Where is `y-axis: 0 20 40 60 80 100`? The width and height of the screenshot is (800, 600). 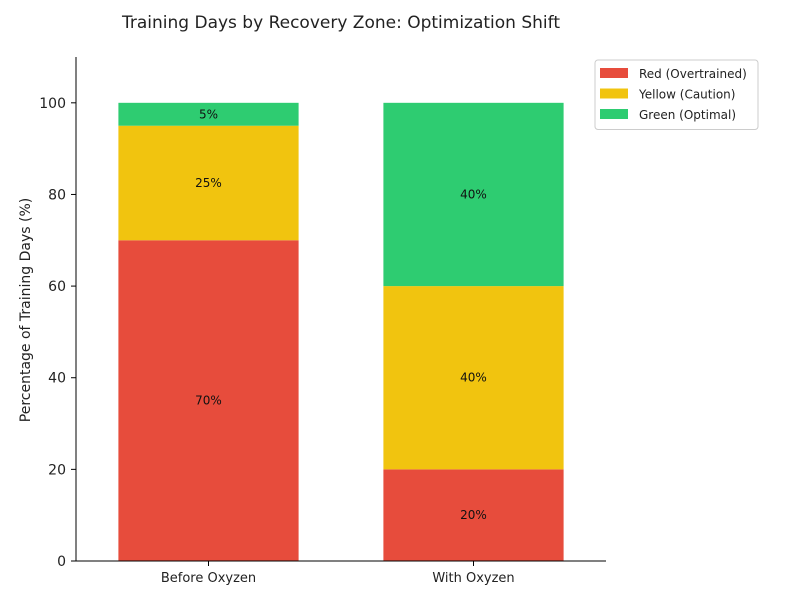 y-axis: 0 20 40 60 80 100 is located at coordinates (58, 313).